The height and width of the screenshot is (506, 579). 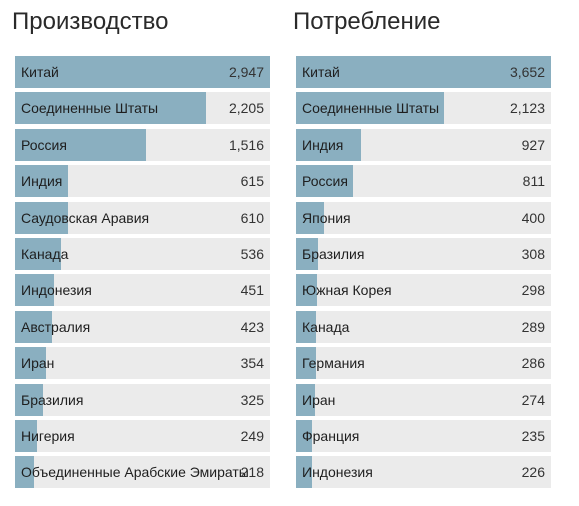 What do you see at coordinates (142, 290) in the screenshot?
I see `bar-row: Индонезия 451` at bounding box center [142, 290].